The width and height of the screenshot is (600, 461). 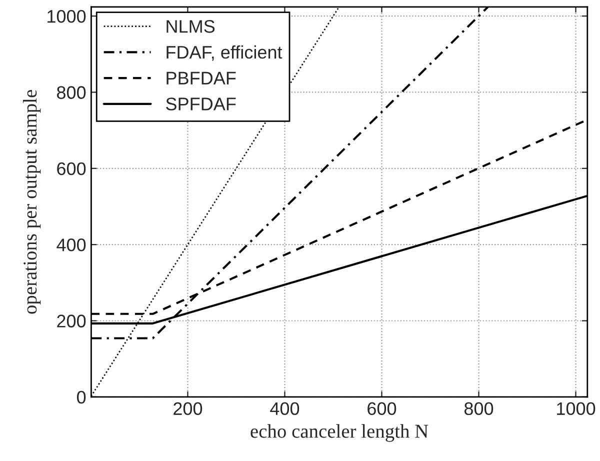 I want to click on y-tick-label: 800, so click(x=71, y=92).